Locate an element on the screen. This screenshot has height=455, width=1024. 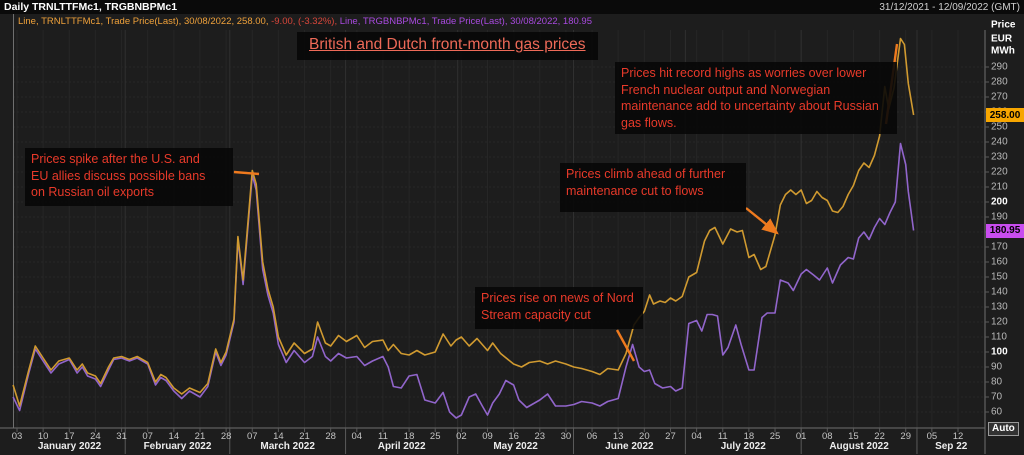
annotation-line: gas flows. is located at coordinates (649, 122).